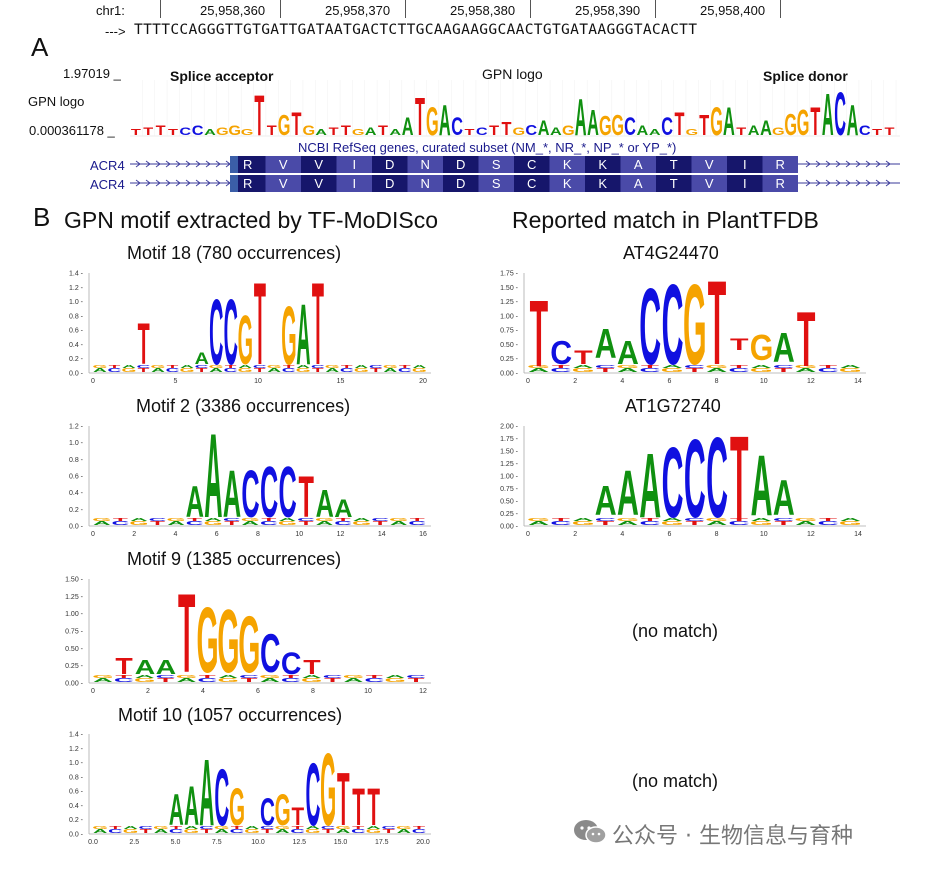  I want to click on y-tick-label: 0.8 -, so click(76, 460).